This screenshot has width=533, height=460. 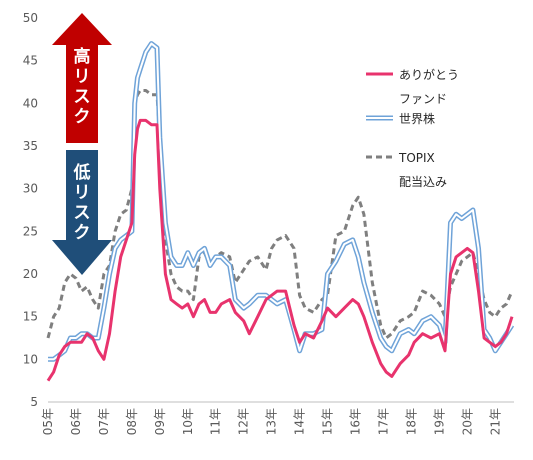 I want to click on low-risk-label: 低リスク, so click(x=82, y=202).